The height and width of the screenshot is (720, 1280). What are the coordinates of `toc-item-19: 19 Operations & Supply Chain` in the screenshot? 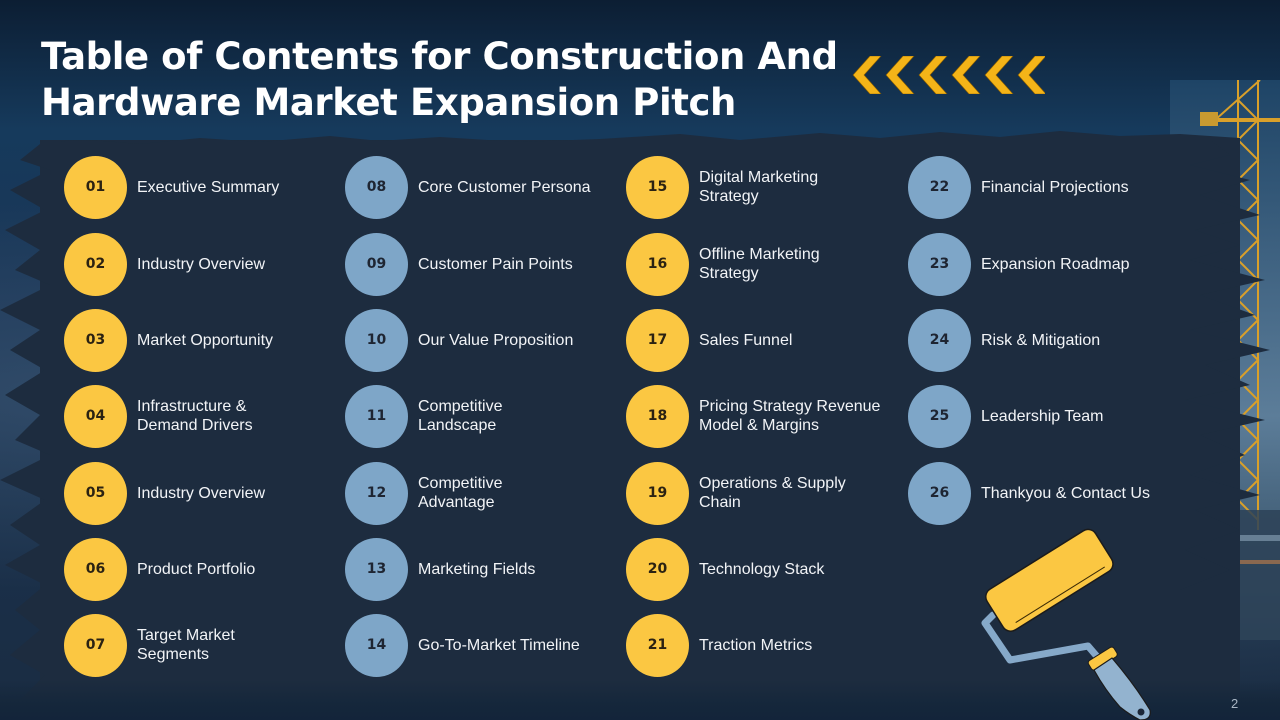 It's located at (736, 493).